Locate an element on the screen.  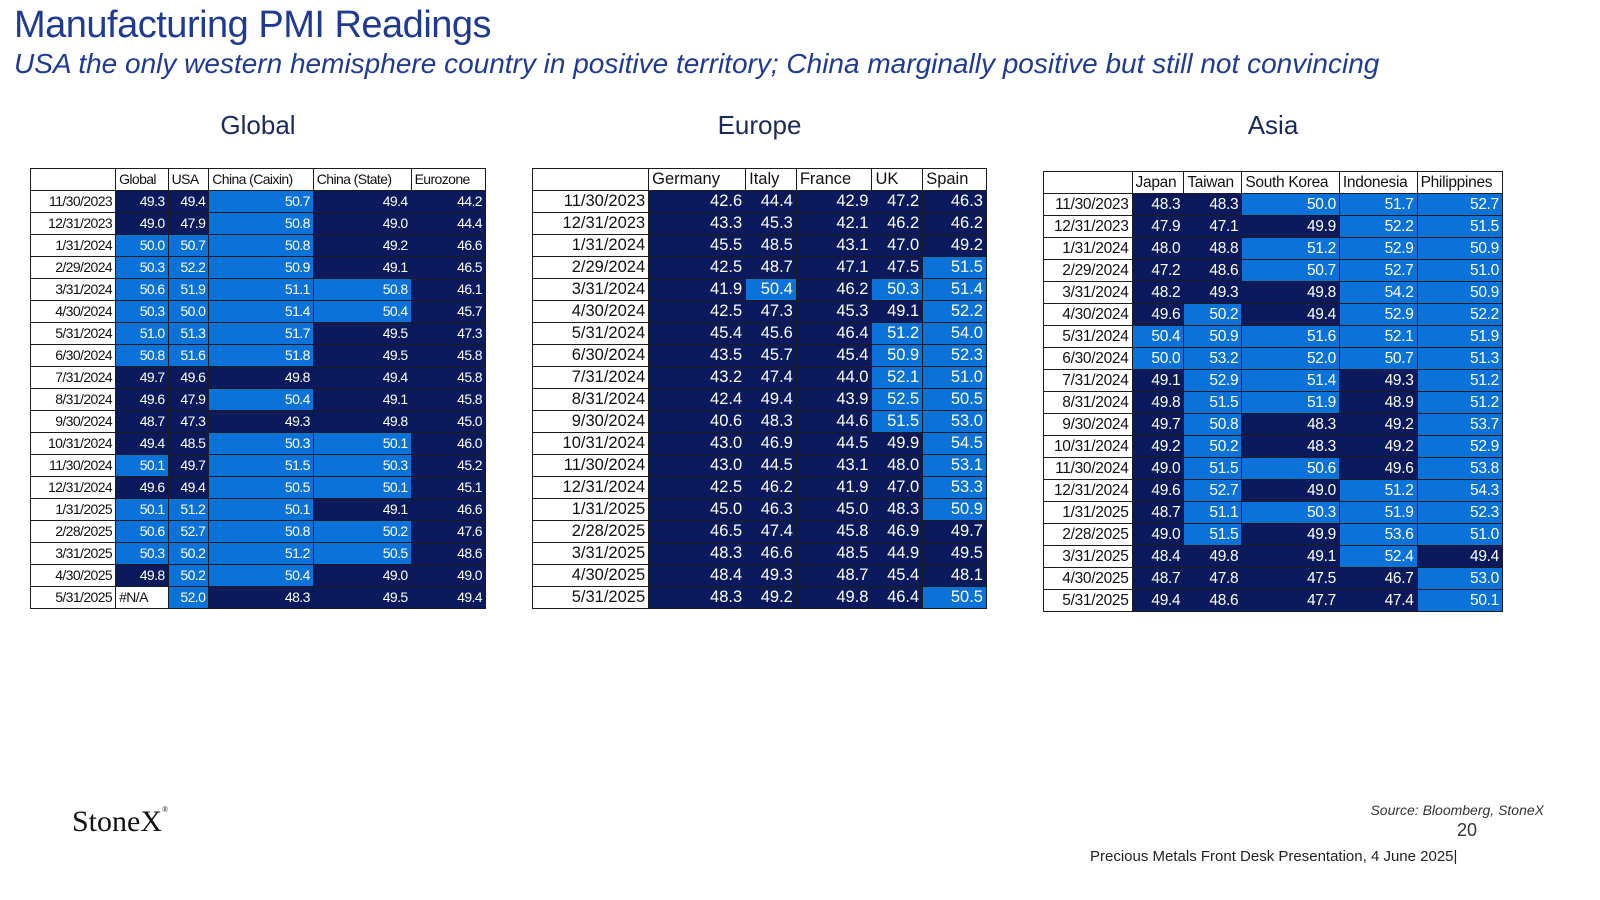
pmi-value-cell: 49.6 is located at coordinates (142, 487).